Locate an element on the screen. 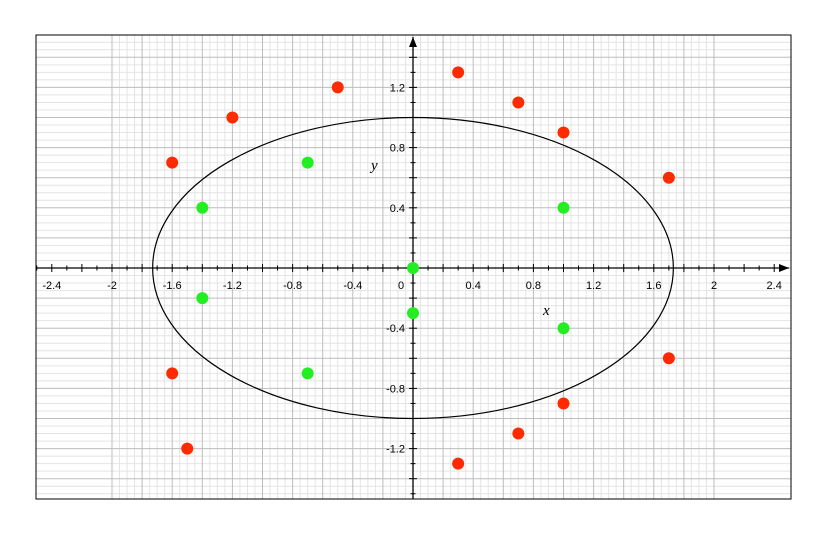 This screenshot has width=826, height=535. y-tick-label: 1.2 is located at coordinates (397, 88).